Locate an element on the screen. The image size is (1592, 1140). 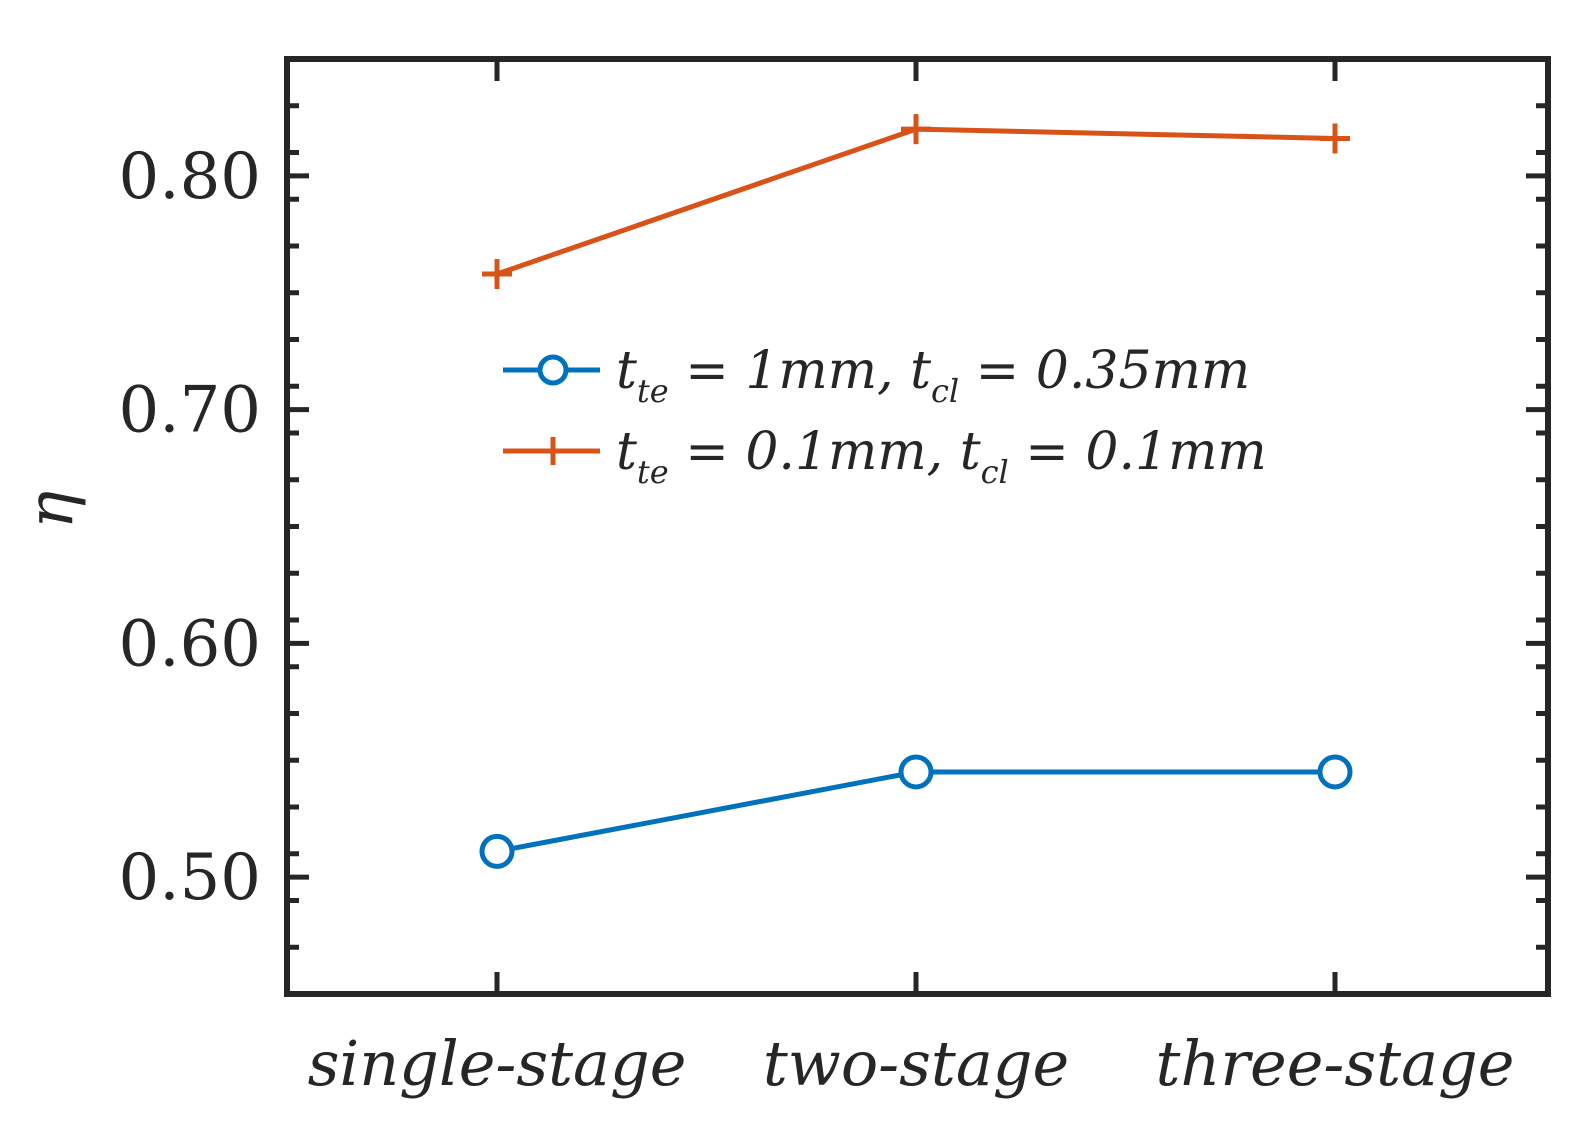
legend-text-part: = 0.1mm, is located at coordinates (814, 452).